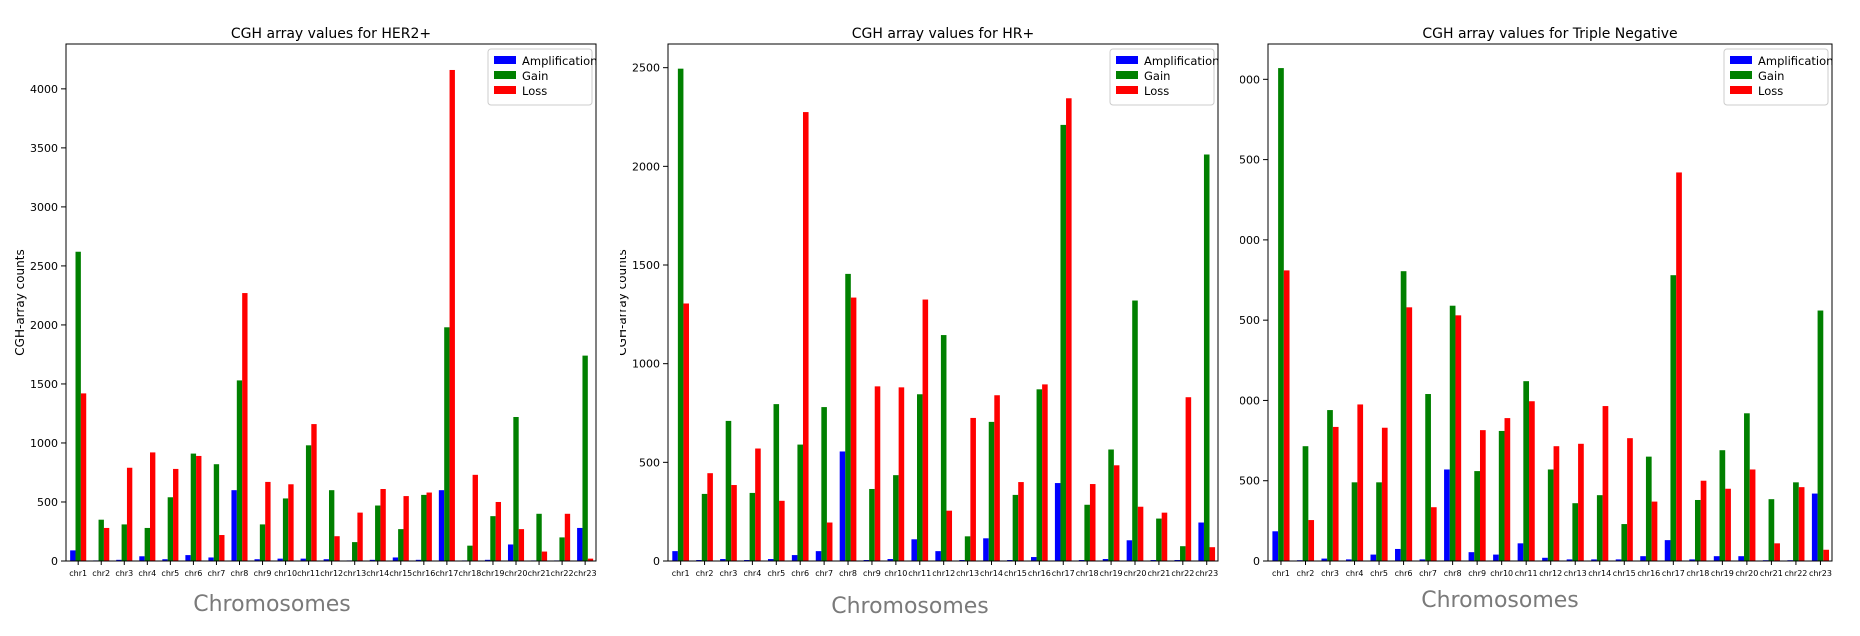 The height and width of the screenshot is (636, 1860). I want to click on y-tick-label: 1500, so click(44, 384).